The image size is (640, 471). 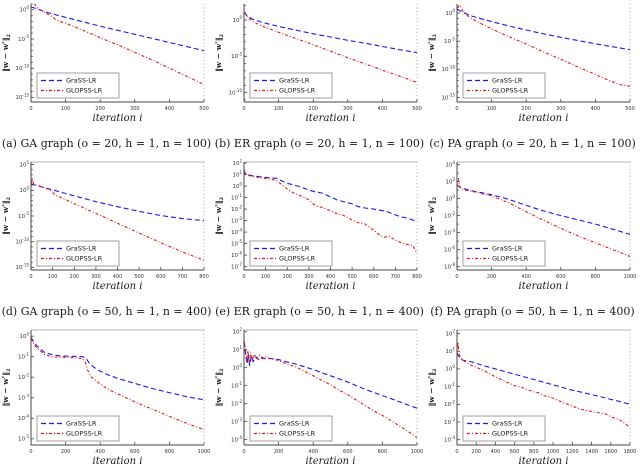 What do you see at coordinates (236, 266) in the screenshot?
I see `y-tick-label: 10⁻⁷` at bounding box center [236, 266].